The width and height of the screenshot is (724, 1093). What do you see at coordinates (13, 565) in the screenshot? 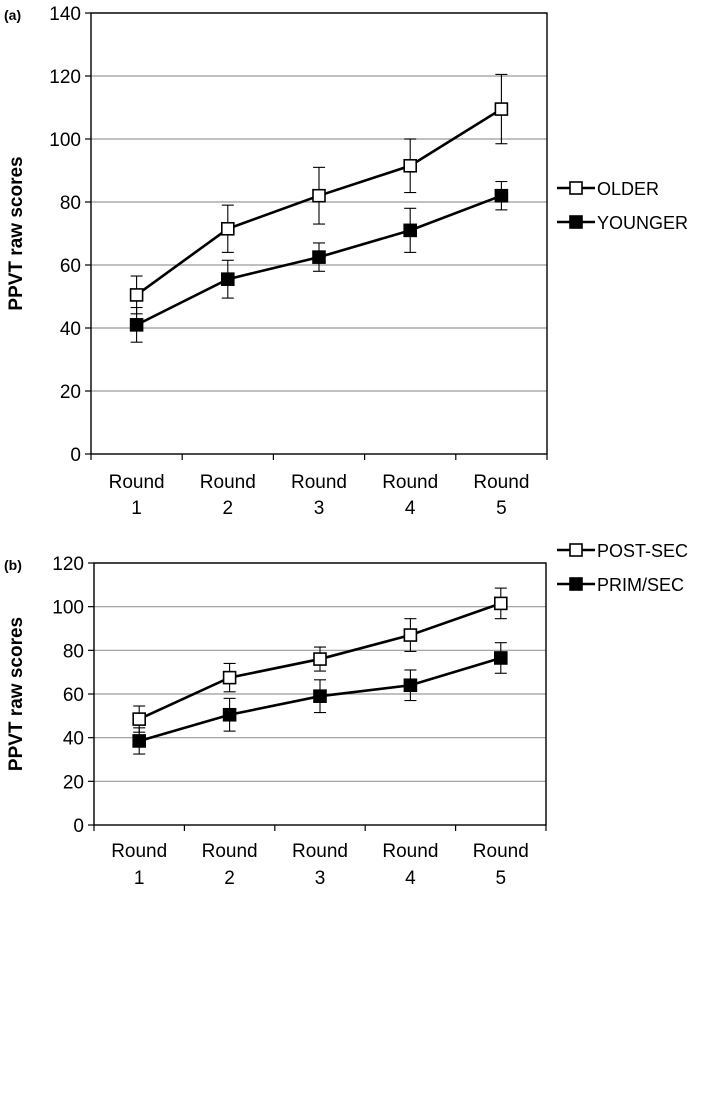
I see `panel-label: (b)` at bounding box center [13, 565].